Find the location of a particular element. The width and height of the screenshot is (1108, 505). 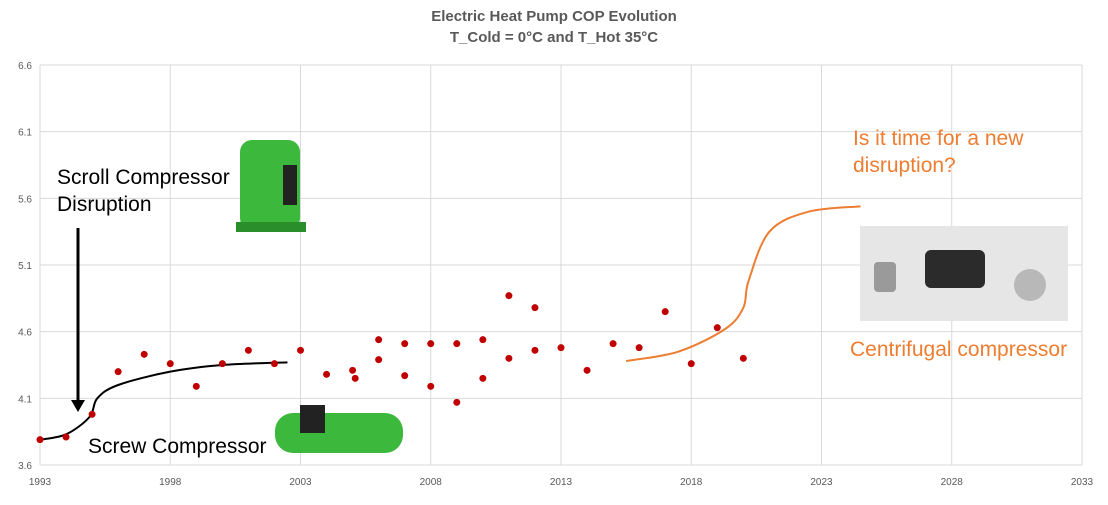

chart-subtitle: T_Cold = 0°C and T_Hot 35°C is located at coordinates (554, 37).